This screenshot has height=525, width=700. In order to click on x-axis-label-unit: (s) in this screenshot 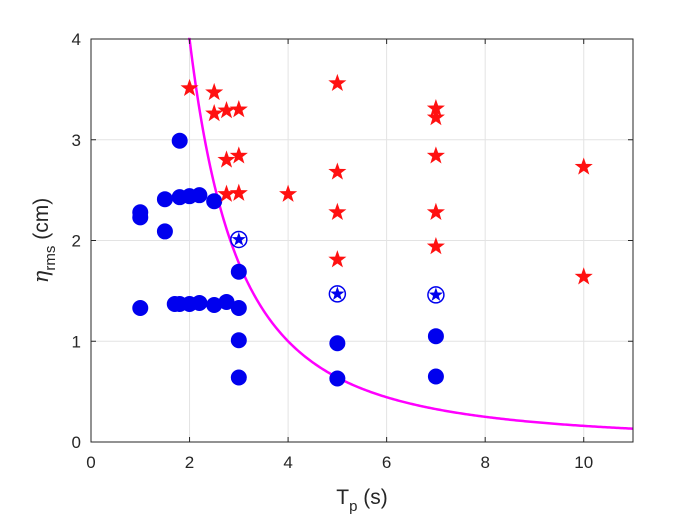, I will do `click(372, 497)`.